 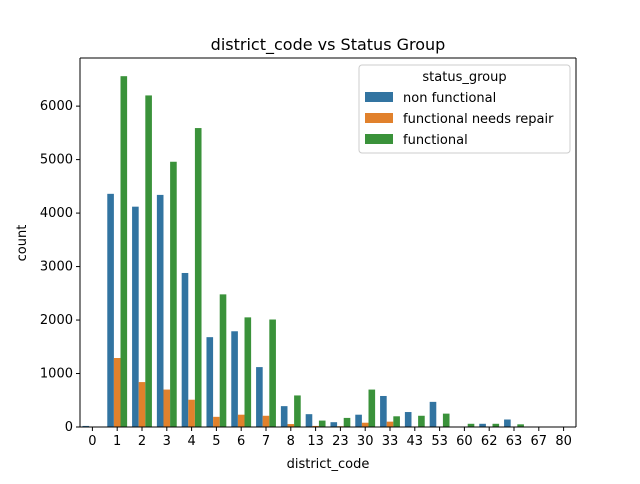 I want to click on y-tick-label-3000: 3000, so click(x=56, y=267).